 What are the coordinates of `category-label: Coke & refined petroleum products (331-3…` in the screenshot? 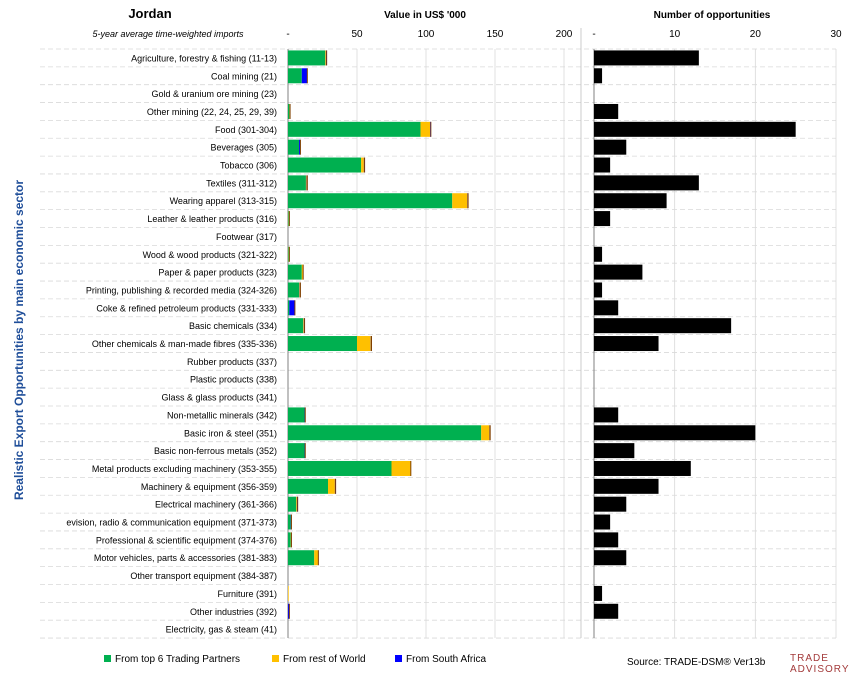 It's located at (186, 308).